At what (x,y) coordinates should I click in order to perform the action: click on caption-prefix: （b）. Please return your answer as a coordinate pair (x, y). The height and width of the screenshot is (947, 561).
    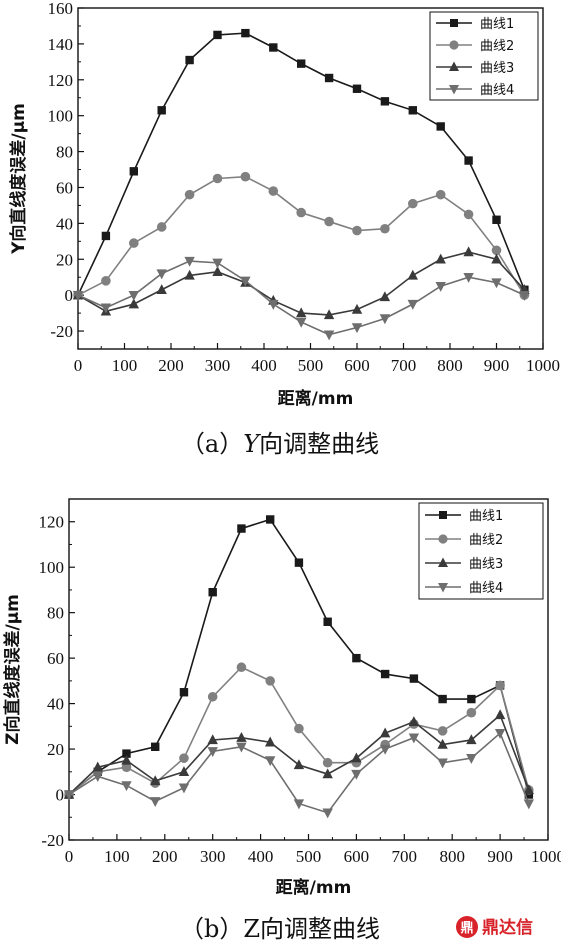
    Looking at the image, I should click on (211, 929).